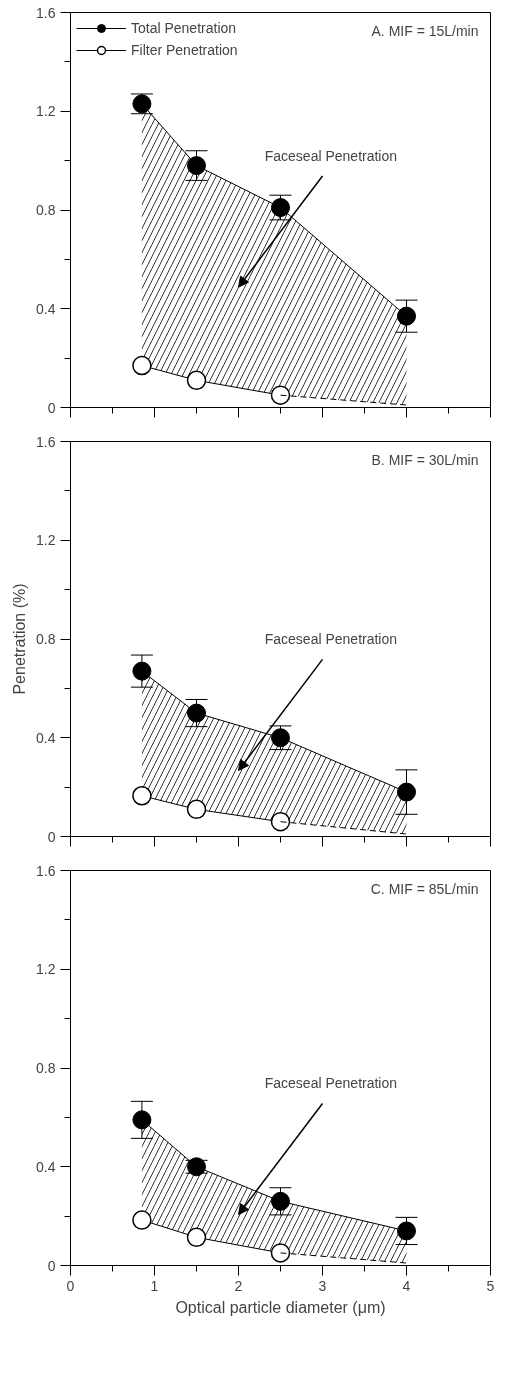 This screenshot has height=1392, width=516. What do you see at coordinates (184, 50) in the screenshot?
I see `legend-label: Filter Penetration` at bounding box center [184, 50].